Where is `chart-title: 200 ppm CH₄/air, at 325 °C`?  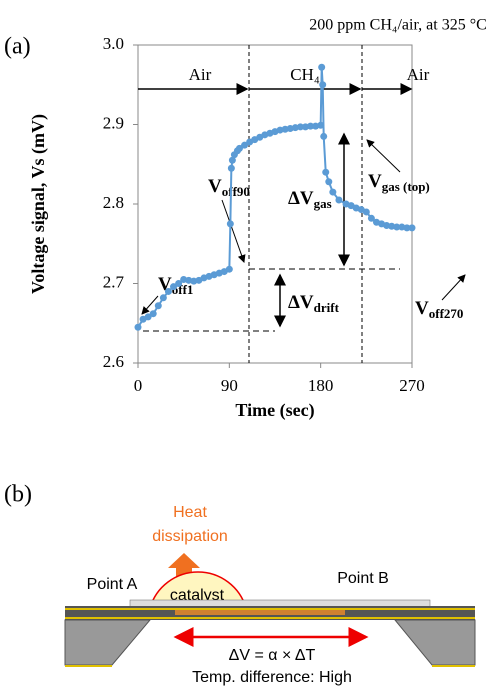
chart-title: 200 ppm CH₄/air, at 325 °C is located at coordinates (398, 25).